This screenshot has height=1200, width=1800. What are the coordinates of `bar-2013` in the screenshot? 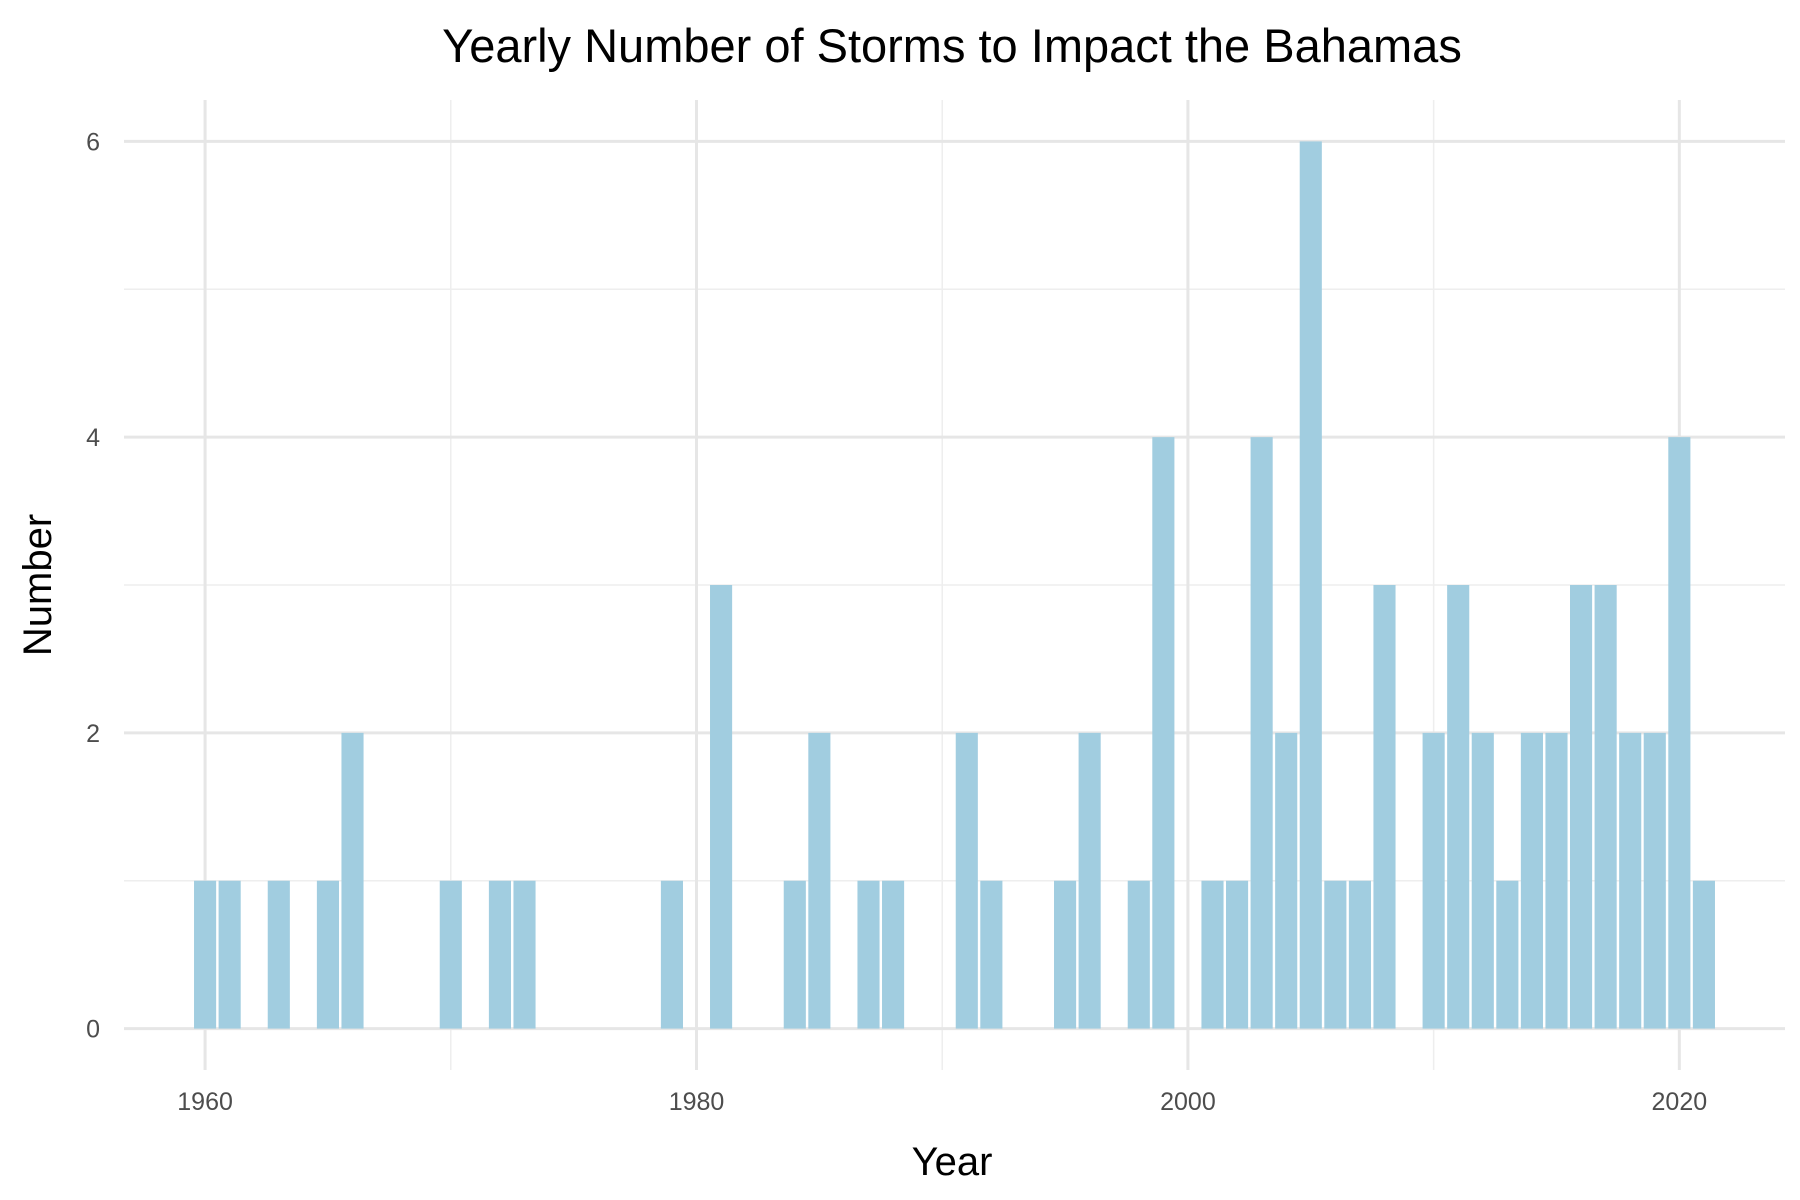 It's located at (1507, 954).